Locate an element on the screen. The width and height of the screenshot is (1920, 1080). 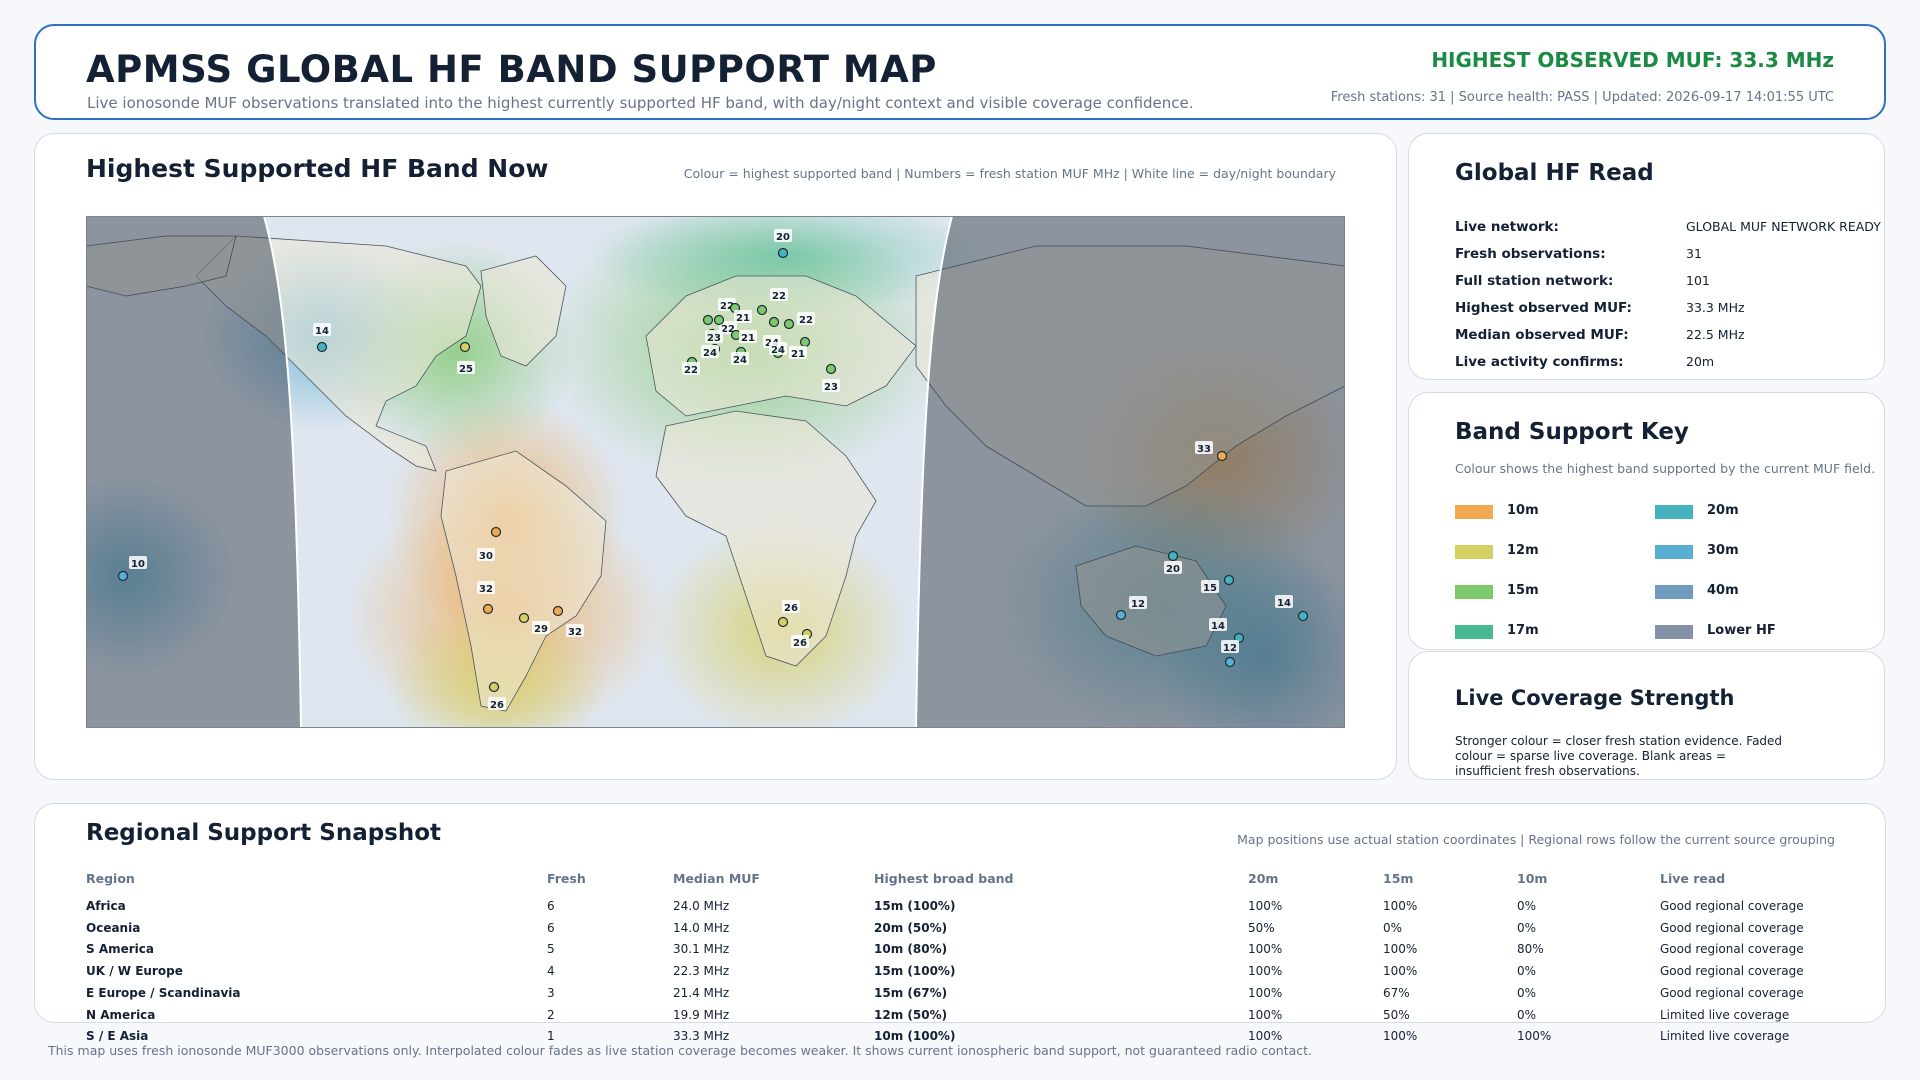
read-value: 20m is located at coordinates (1700, 361).